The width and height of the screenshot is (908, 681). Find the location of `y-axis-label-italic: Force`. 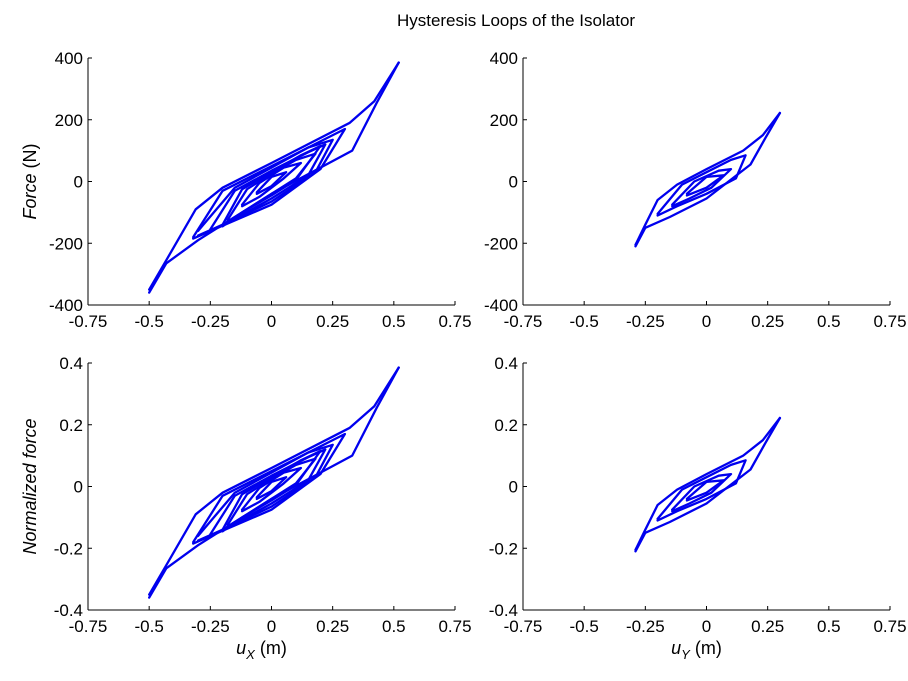

y-axis-label-italic: Force is located at coordinates (30, 196).